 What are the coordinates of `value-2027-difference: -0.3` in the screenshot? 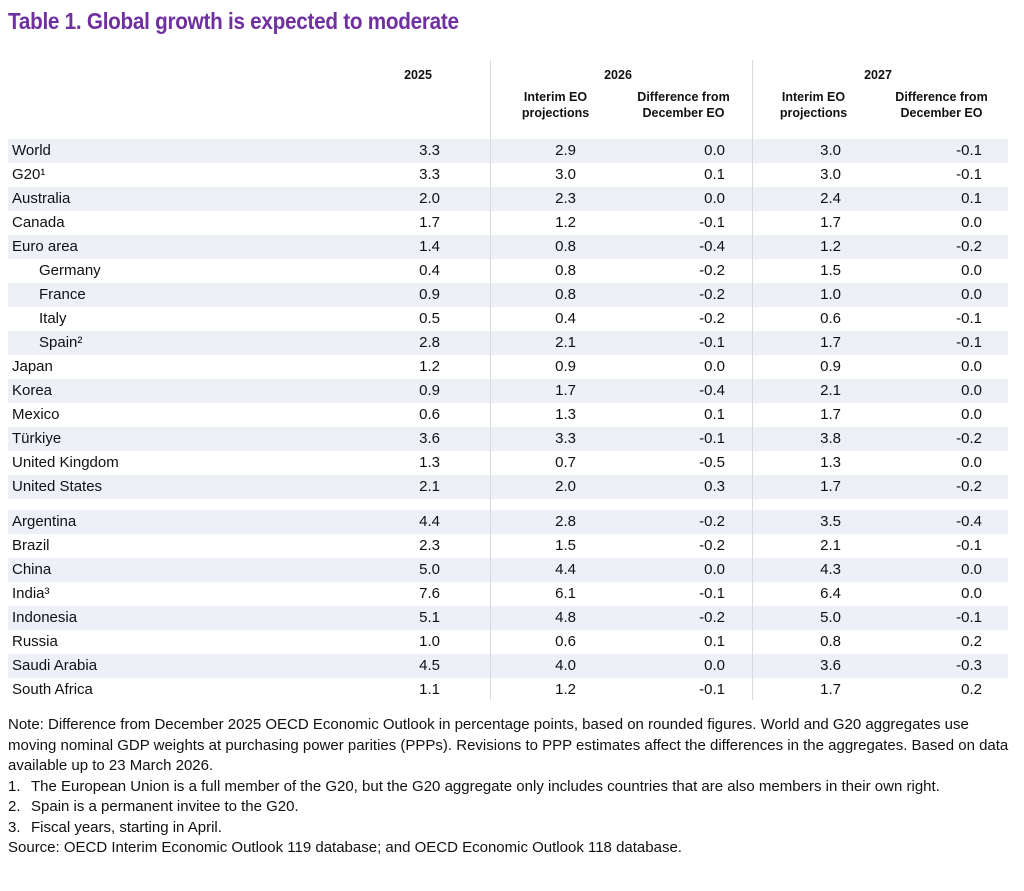 It's located at (969, 665).